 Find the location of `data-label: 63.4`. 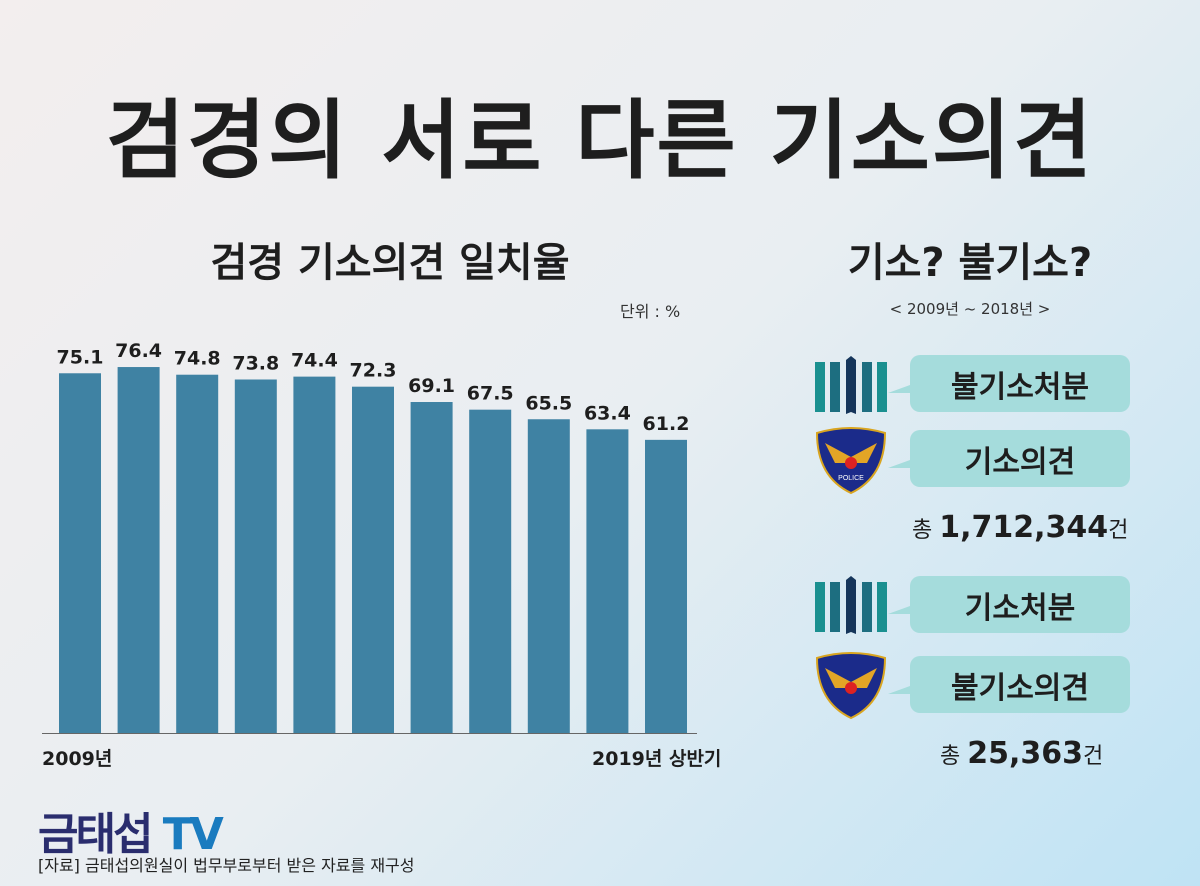

data-label: 63.4 is located at coordinates (607, 413).